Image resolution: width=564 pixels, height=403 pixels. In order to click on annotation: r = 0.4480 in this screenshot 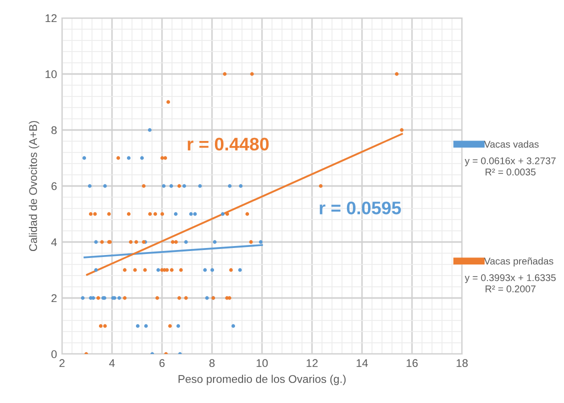, I will do `click(228, 144)`.